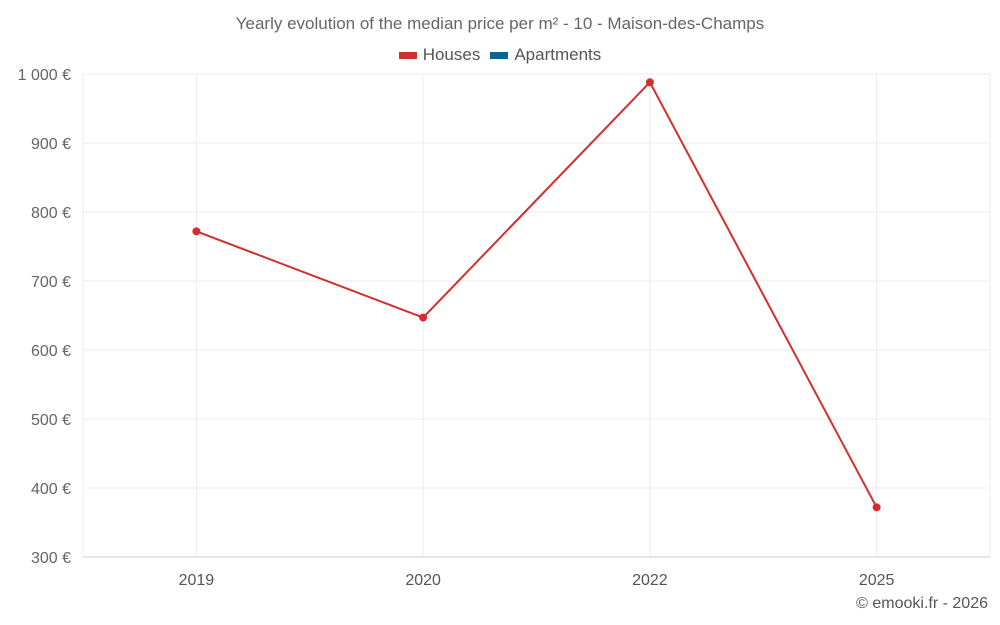  I want to click on y-tick-label: 400 €, so click(51, 489).